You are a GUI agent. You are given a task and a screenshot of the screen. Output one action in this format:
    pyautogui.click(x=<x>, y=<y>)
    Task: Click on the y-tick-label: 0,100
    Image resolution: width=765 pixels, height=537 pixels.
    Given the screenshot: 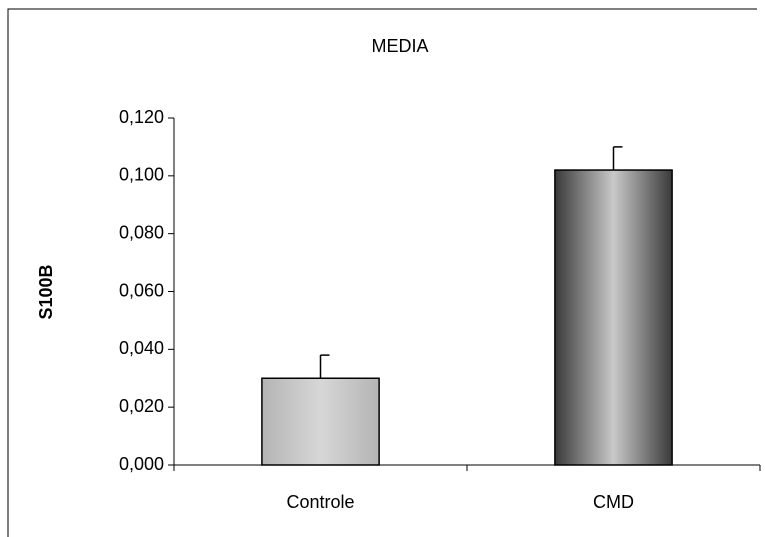 What is the action you would take?
    pyautogui.click(x=141, y=175)
    